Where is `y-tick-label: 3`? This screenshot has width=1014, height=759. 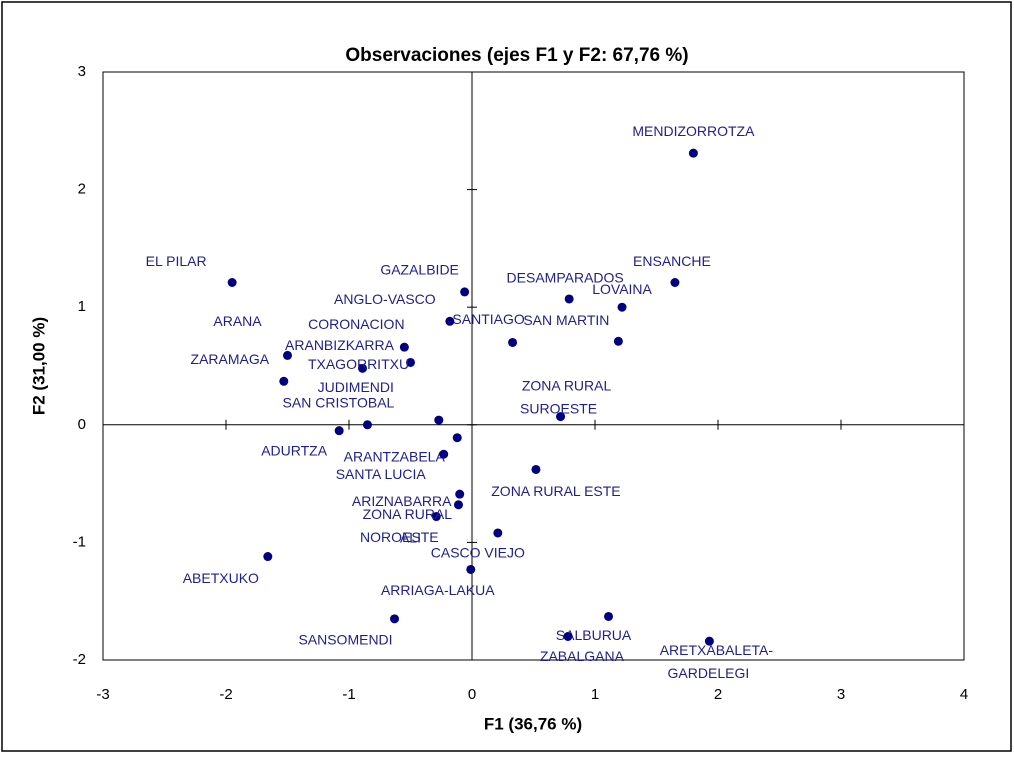
y-tick-label: 3 is located at coordinates (82, 71).